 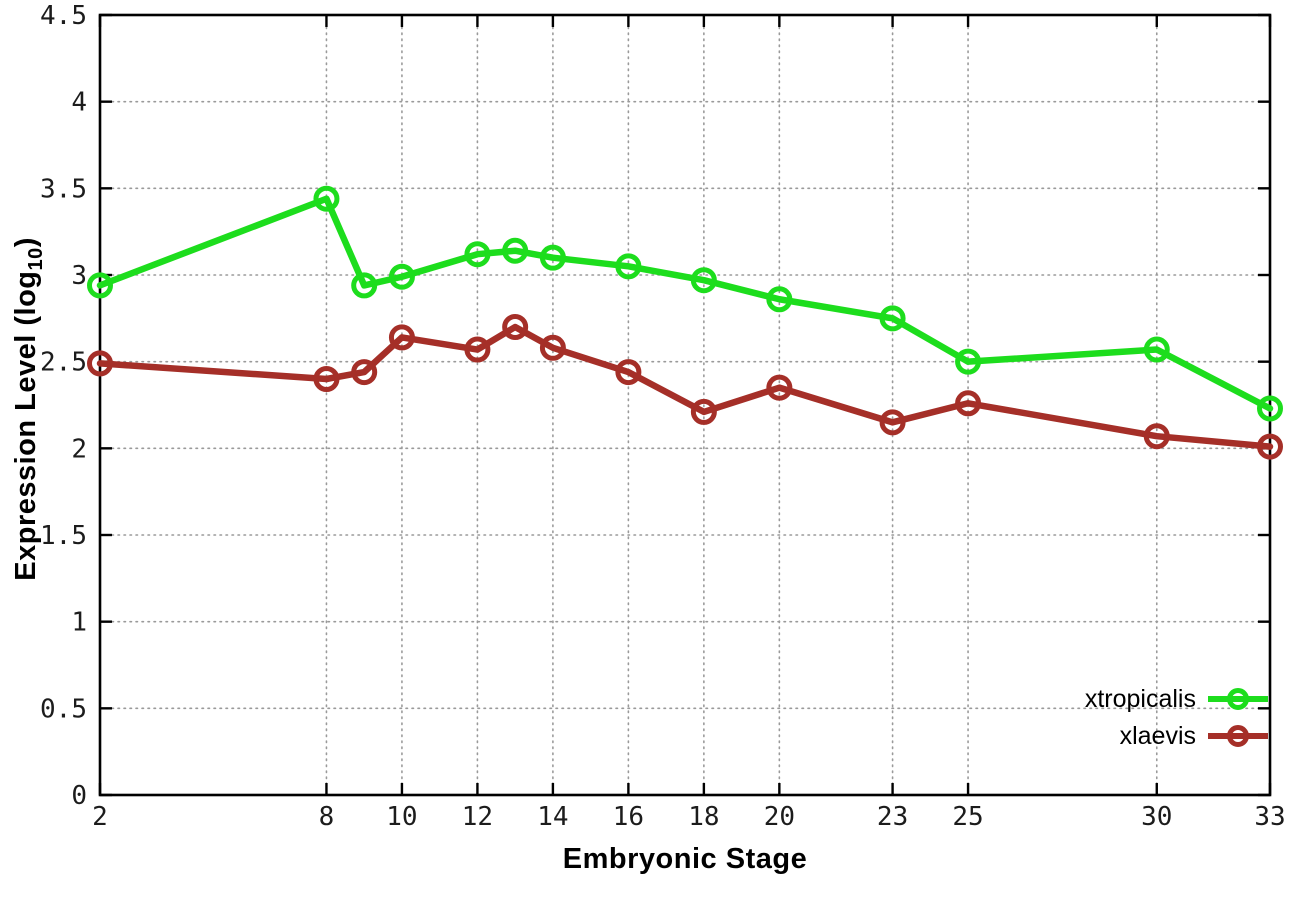 I want to click on legend-label-xtropicalis: xtropicalis, so click(x=1140, y=698).